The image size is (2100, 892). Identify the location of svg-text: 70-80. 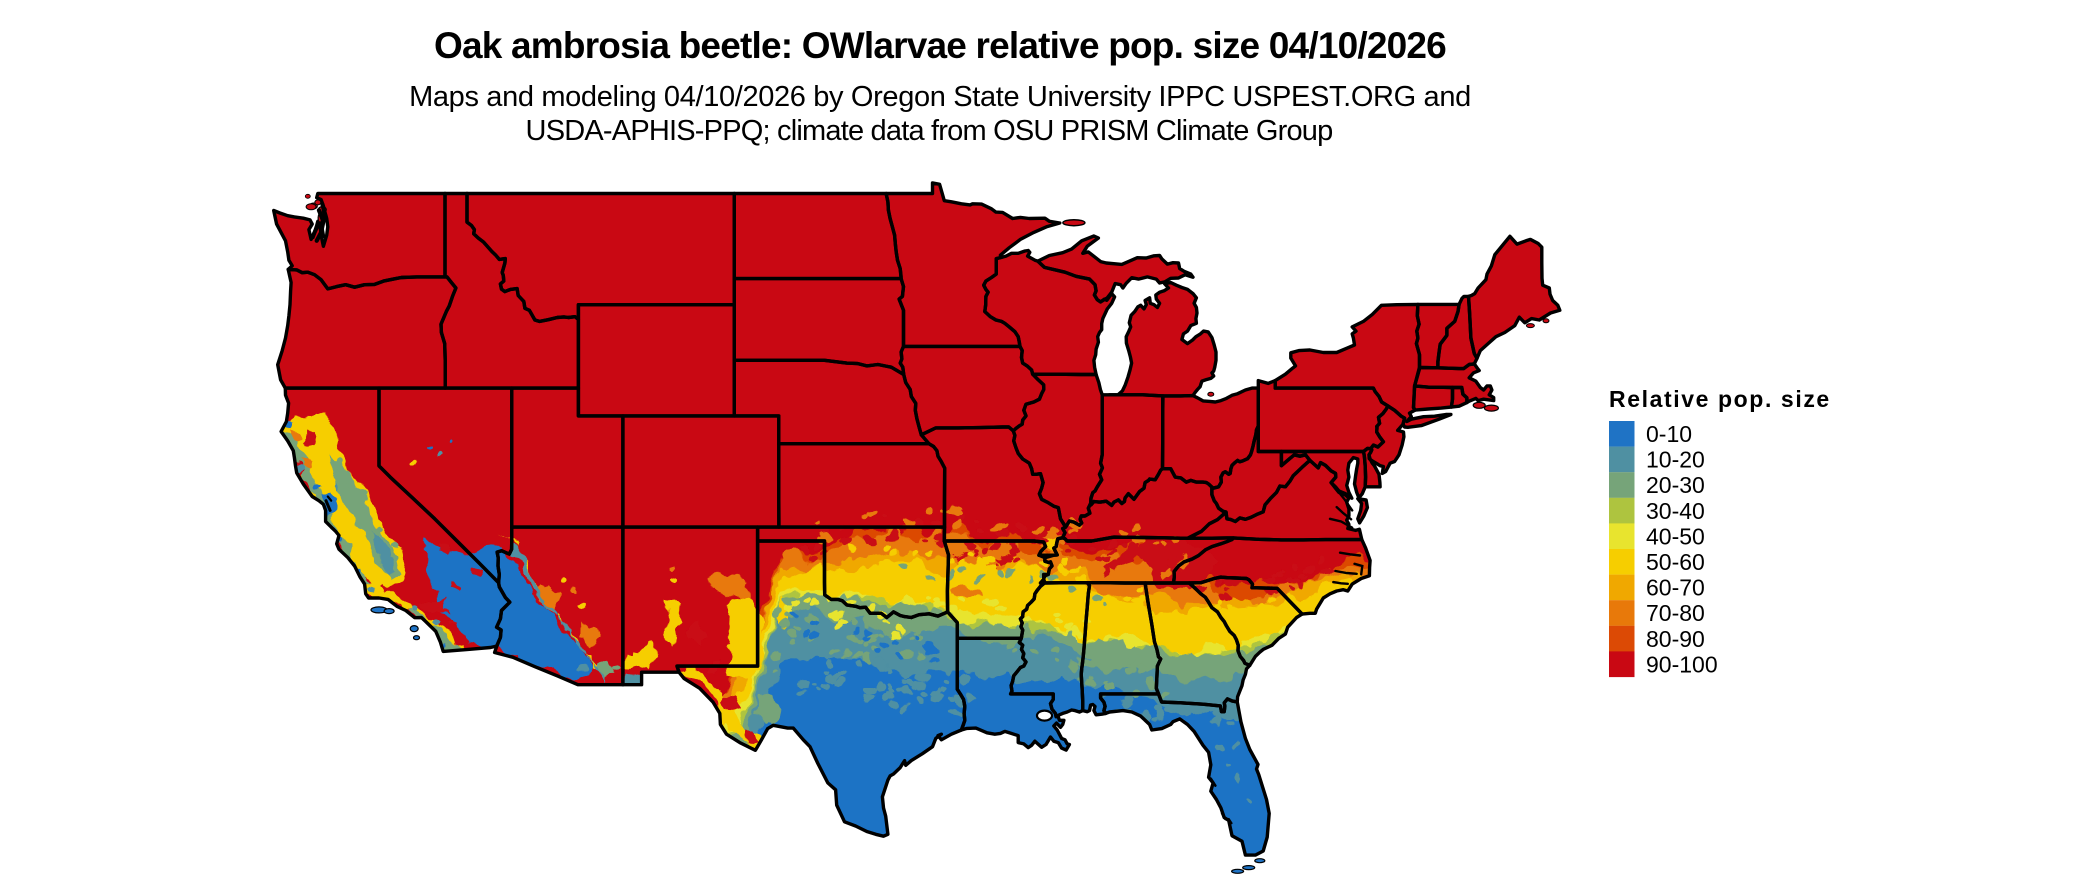
(1675, 613).